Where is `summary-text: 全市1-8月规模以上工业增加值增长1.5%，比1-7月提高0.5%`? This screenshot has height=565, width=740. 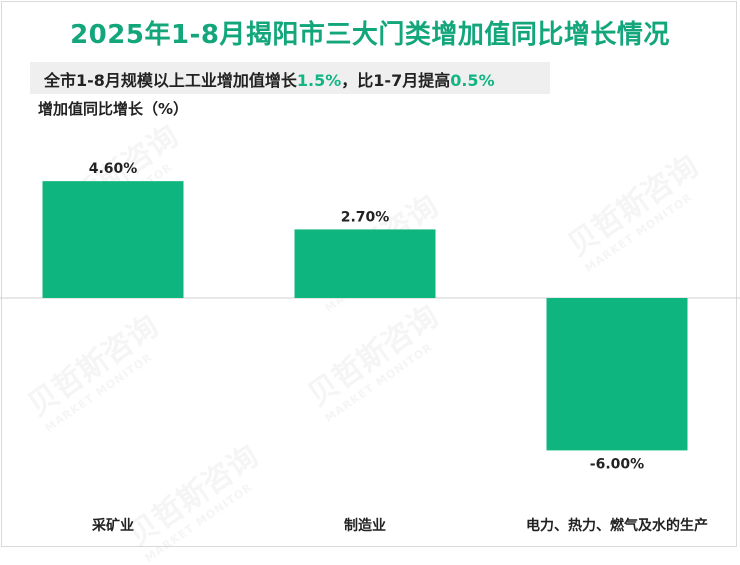 summary-text: 全市1-8月规模以上工业增加值增长1.5%，比1-7月提高0.5% is located at coordinates (269, 79).